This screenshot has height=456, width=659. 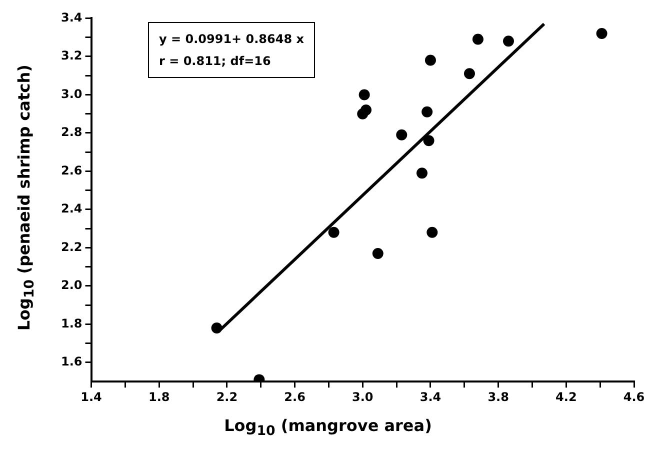 I want to click on x-tick-label: 4.6, so click(x=634, y=397).